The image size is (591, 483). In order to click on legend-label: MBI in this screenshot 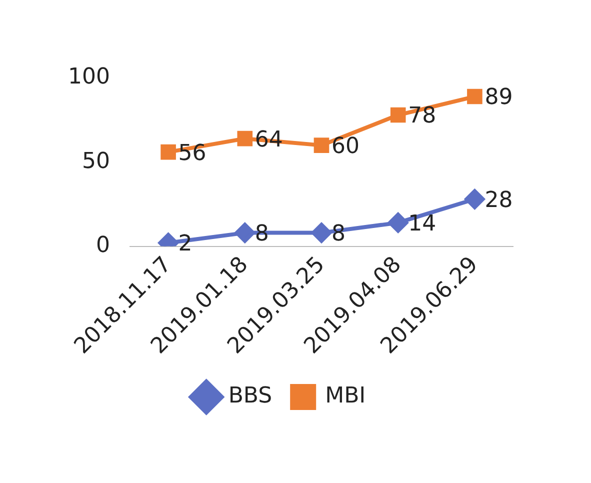, I will do `click(345, 396)`.